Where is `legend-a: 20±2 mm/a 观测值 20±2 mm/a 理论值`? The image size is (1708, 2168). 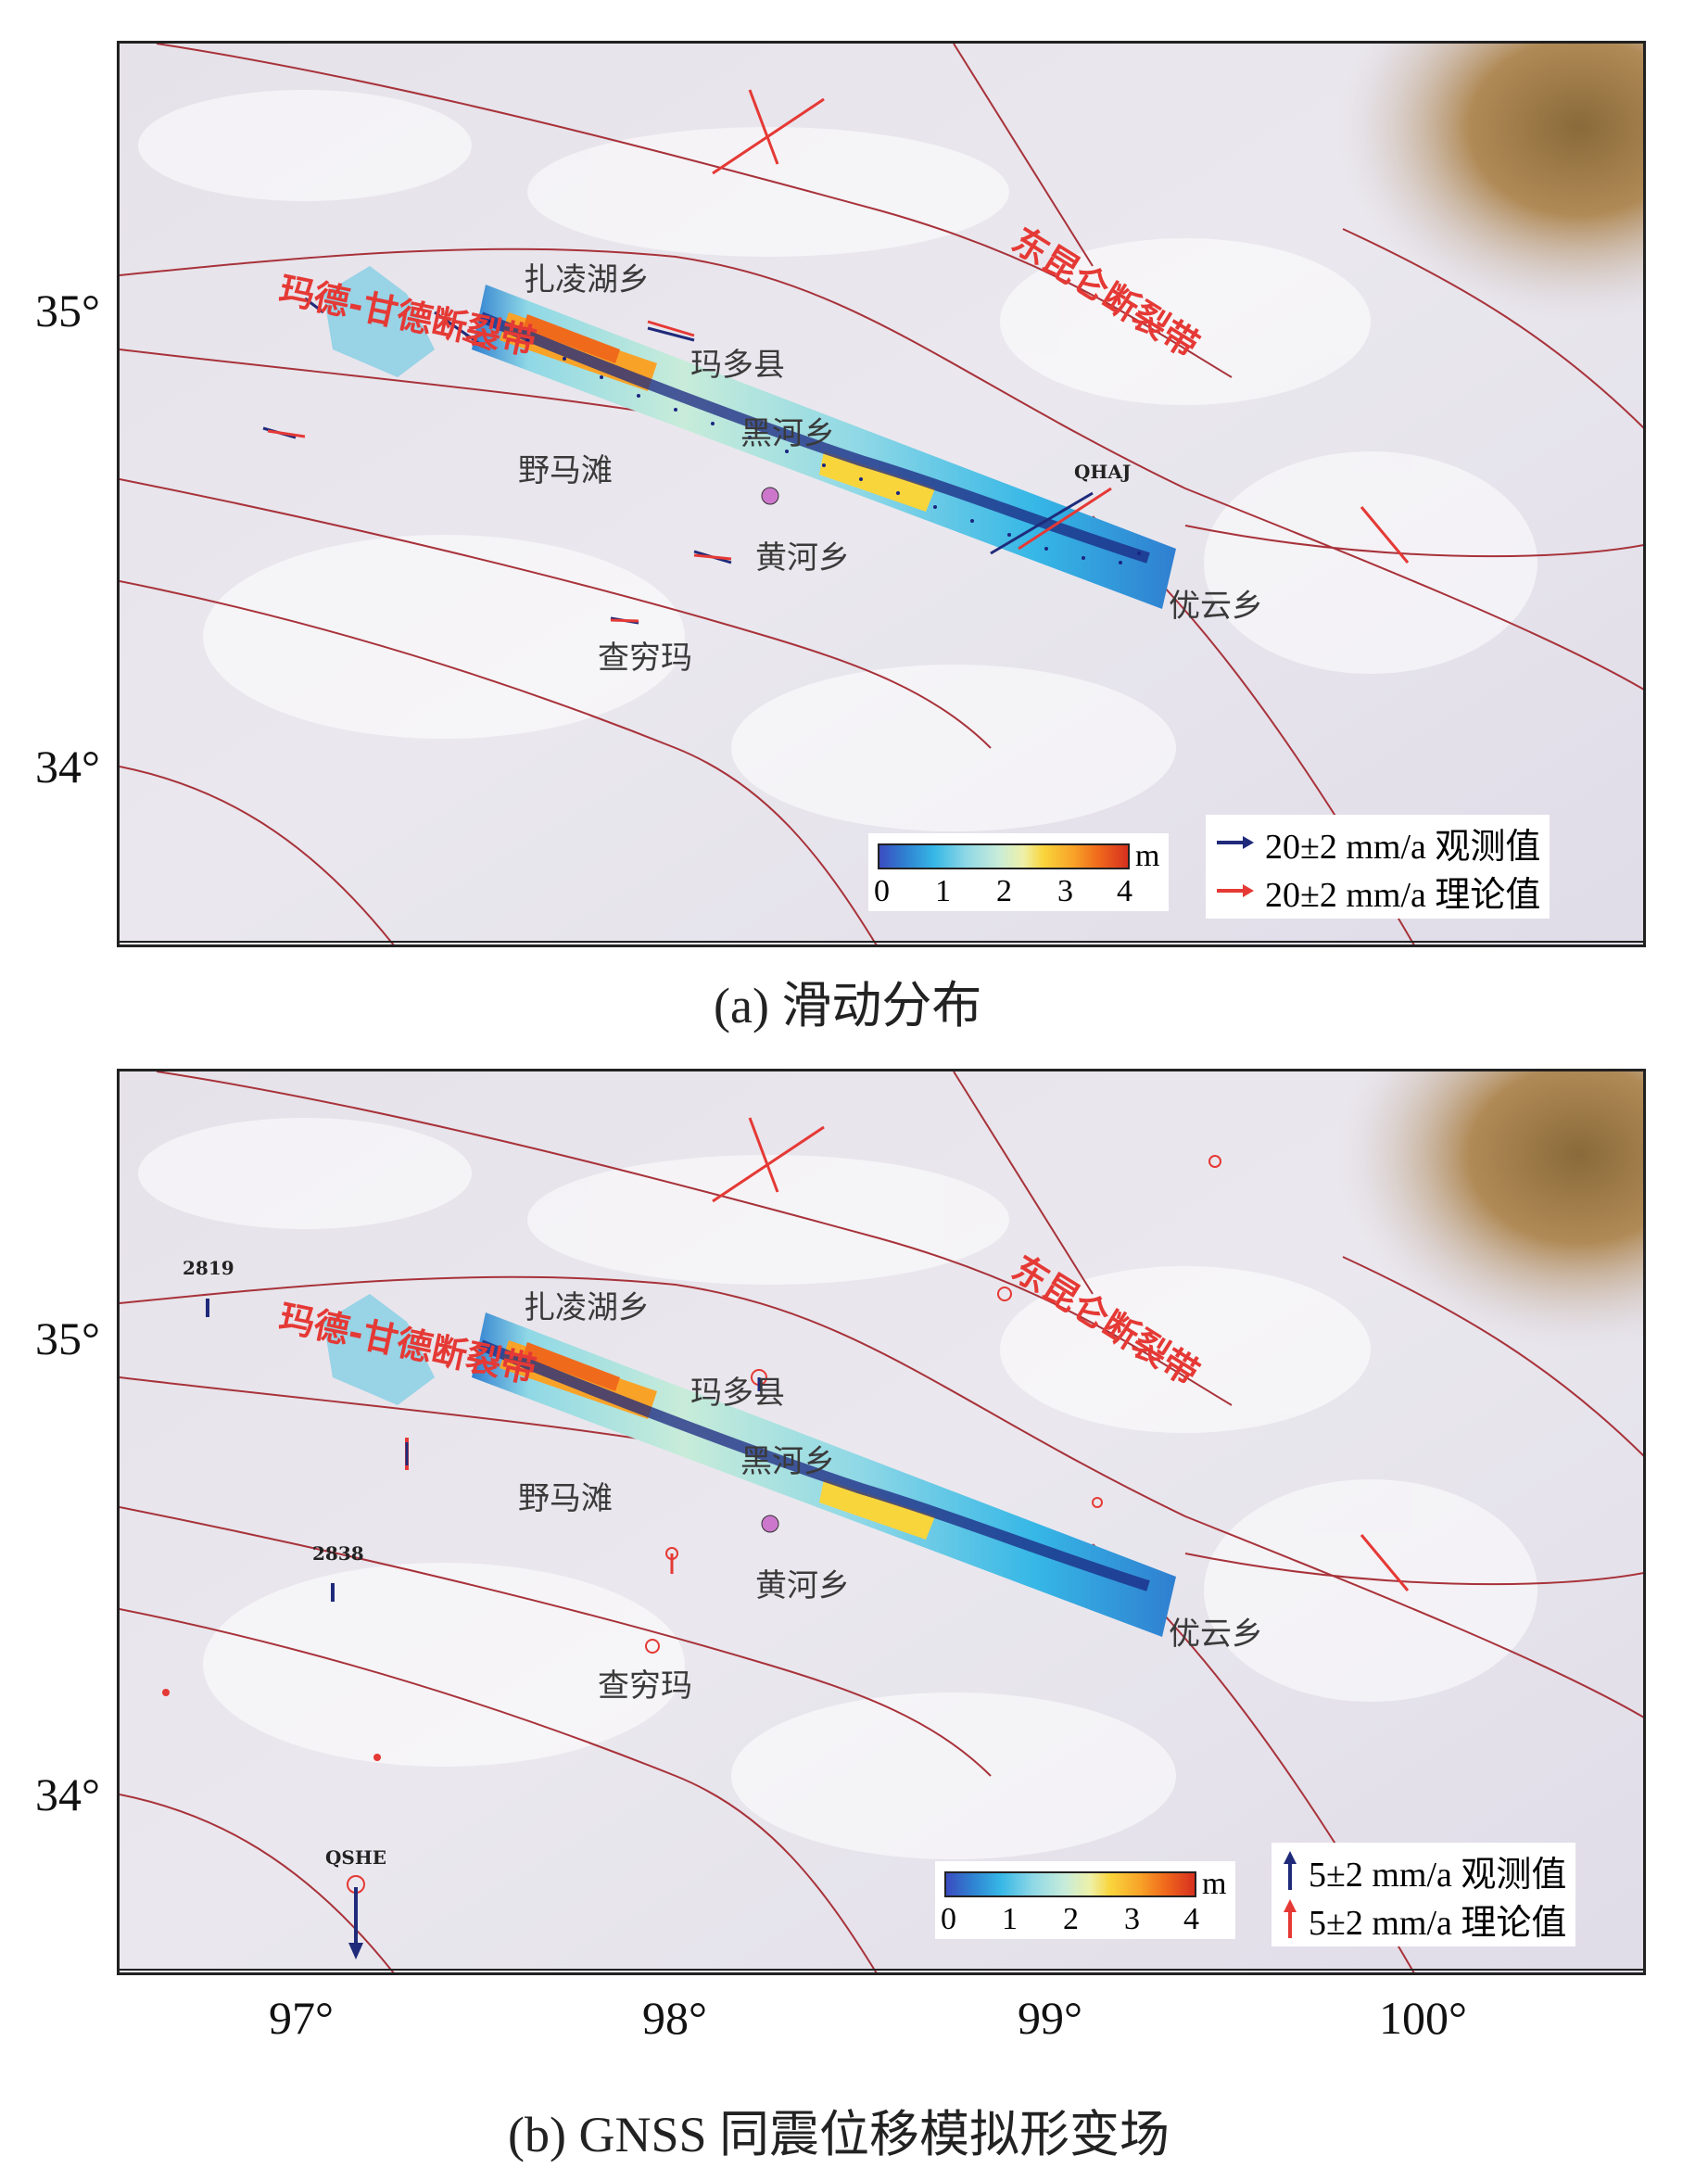
legend-a: 20±2 mm/a 观测值 20±2 mm/a 理论值 is located at coordinates (1378, 867).